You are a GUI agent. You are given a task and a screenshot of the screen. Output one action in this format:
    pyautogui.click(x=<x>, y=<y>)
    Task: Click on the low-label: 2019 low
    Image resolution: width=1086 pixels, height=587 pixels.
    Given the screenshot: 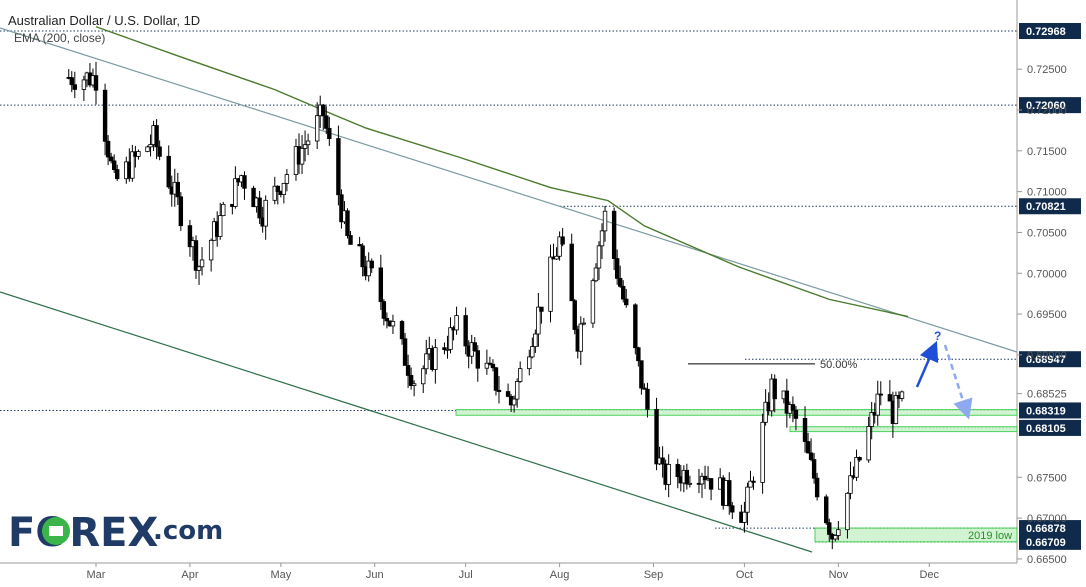 What is the action you would take?
    pyautogui.click(x=990, y=536)
    